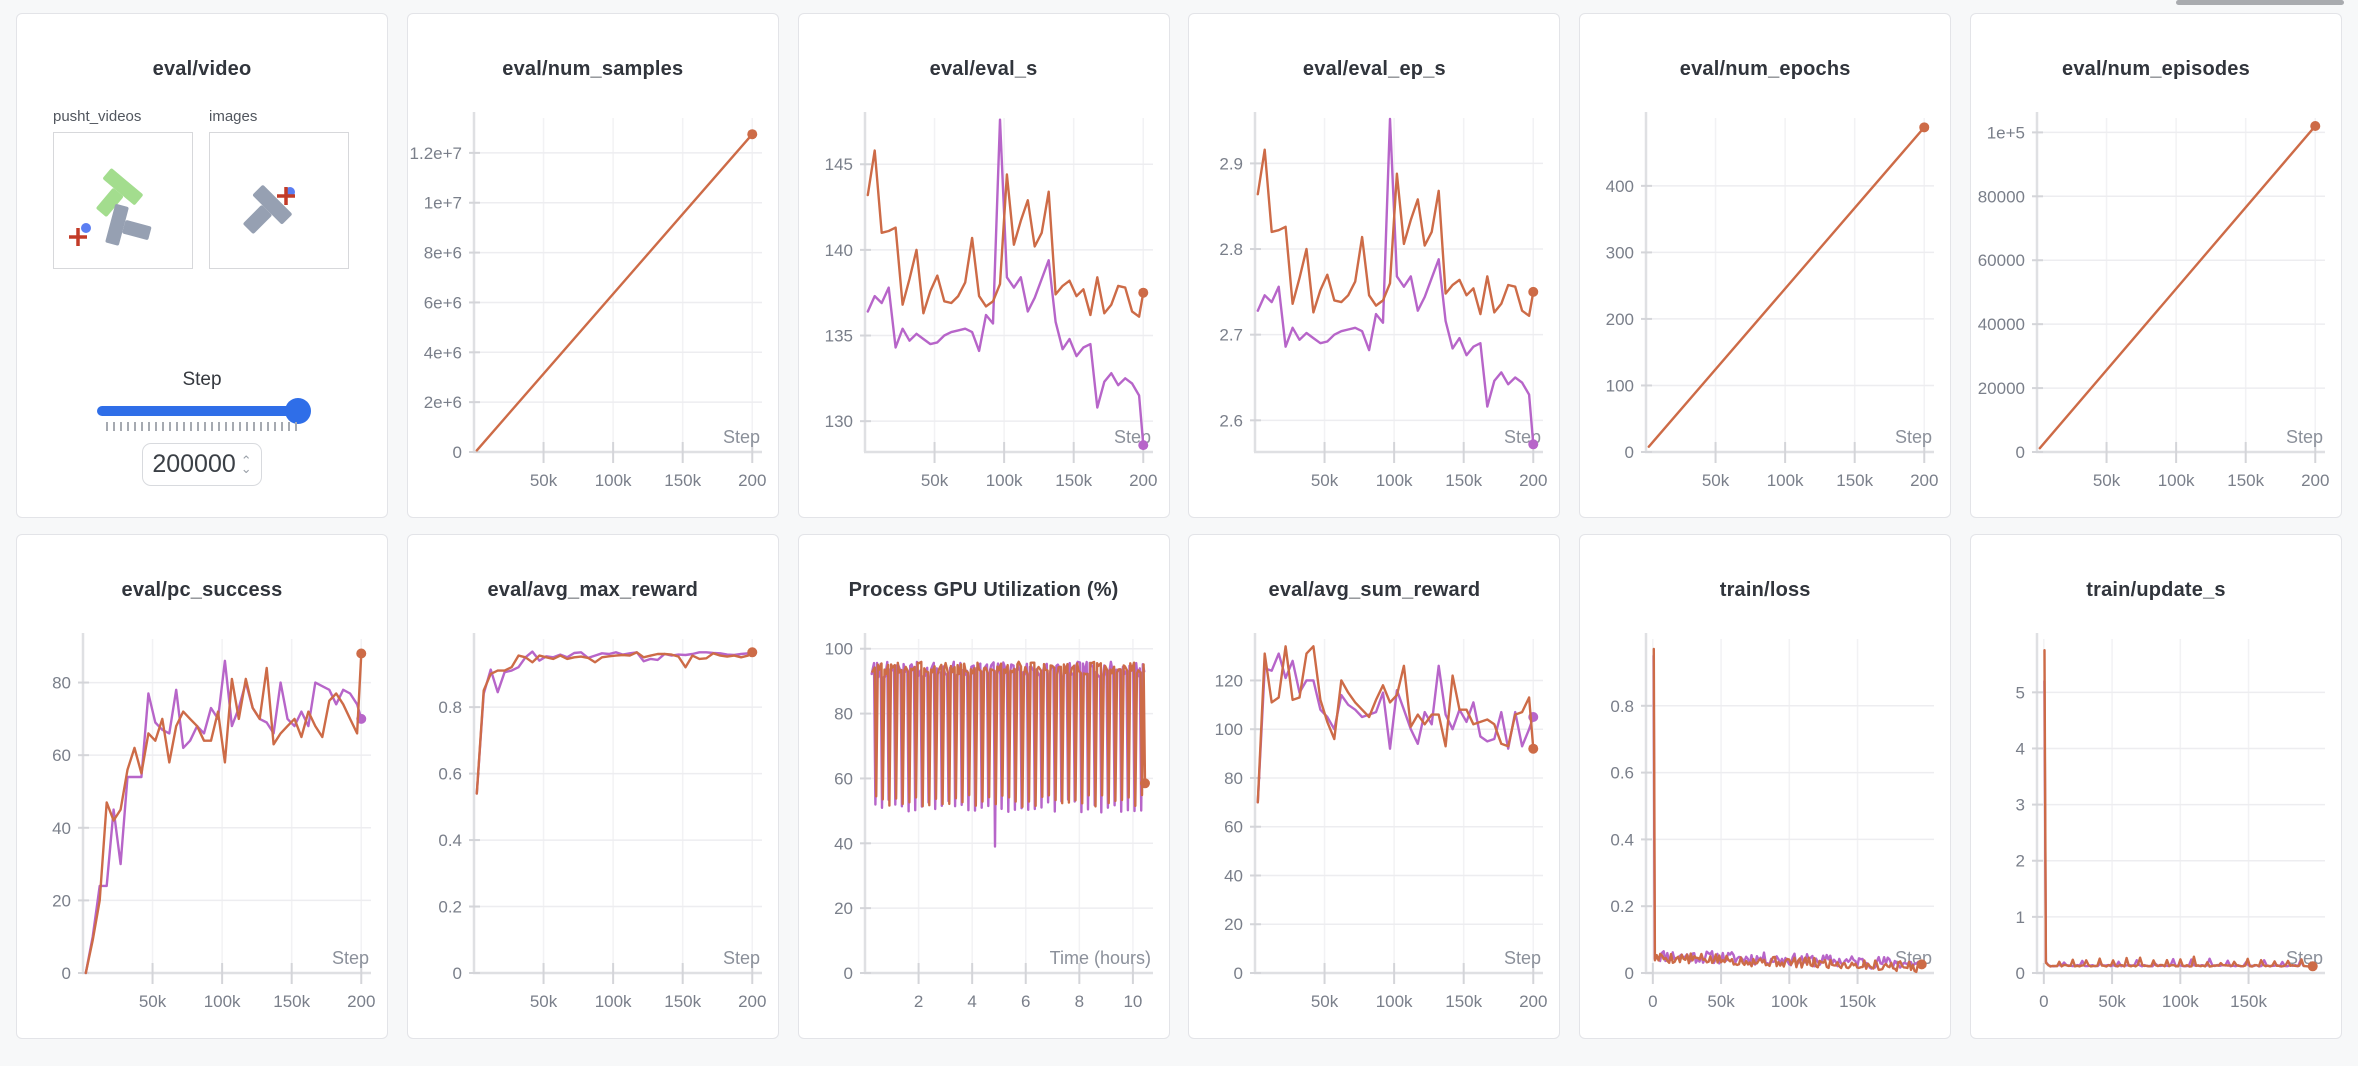  I want to click on svg-text: 0.2, so click(450, 907).